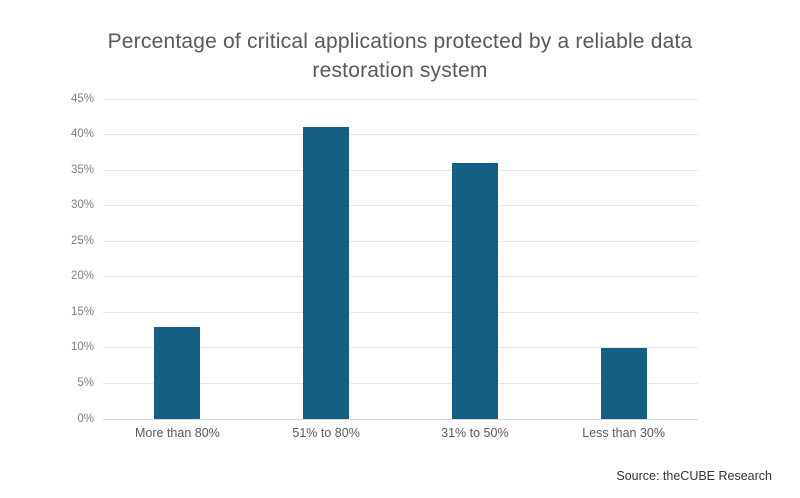 The image size is (800, 498). I want to click on x-category-label: 51% to 80%, so click(326, 433).